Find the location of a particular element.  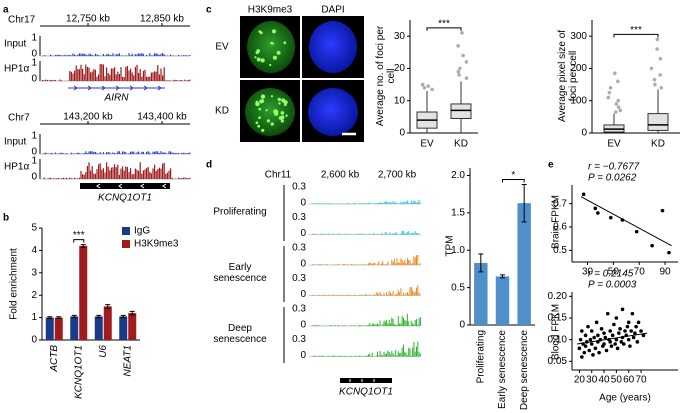

gene-arrow is located at coordinates (164, 186).